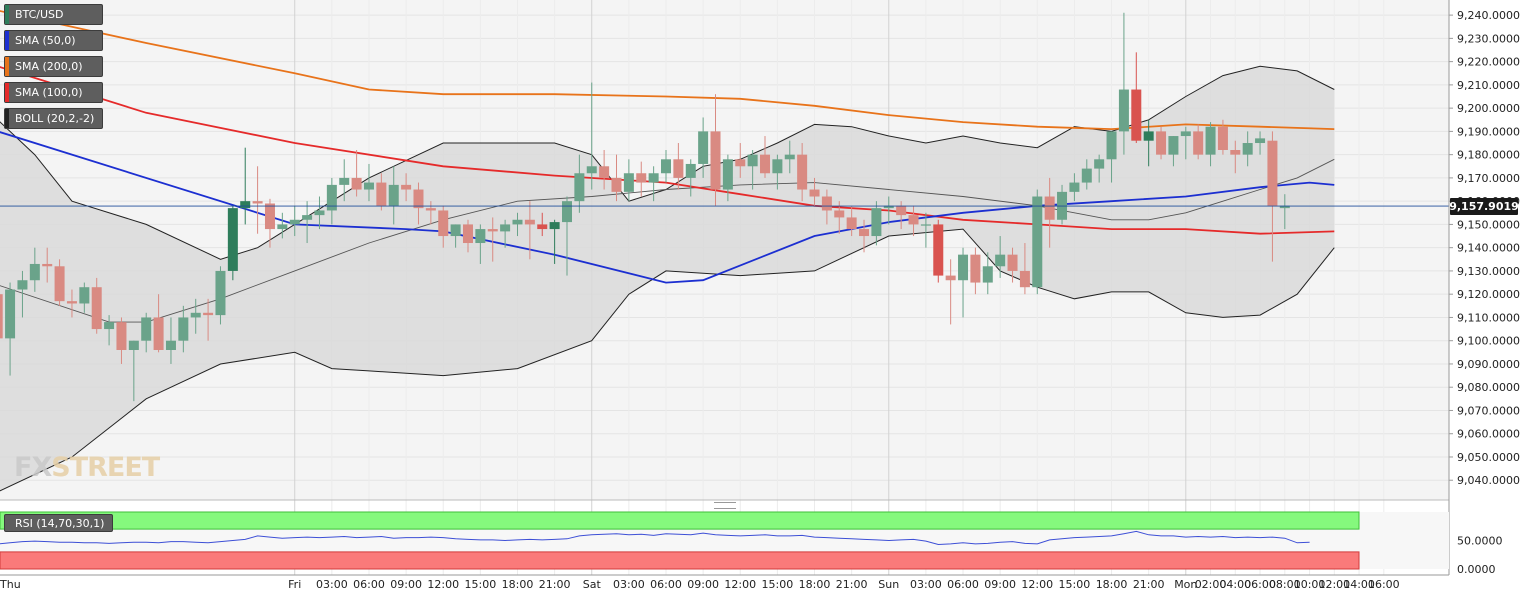  Describe the element at coordinates (406, 584) in the screenshot. I see `x-tick-label-4: 09:00` at that location.